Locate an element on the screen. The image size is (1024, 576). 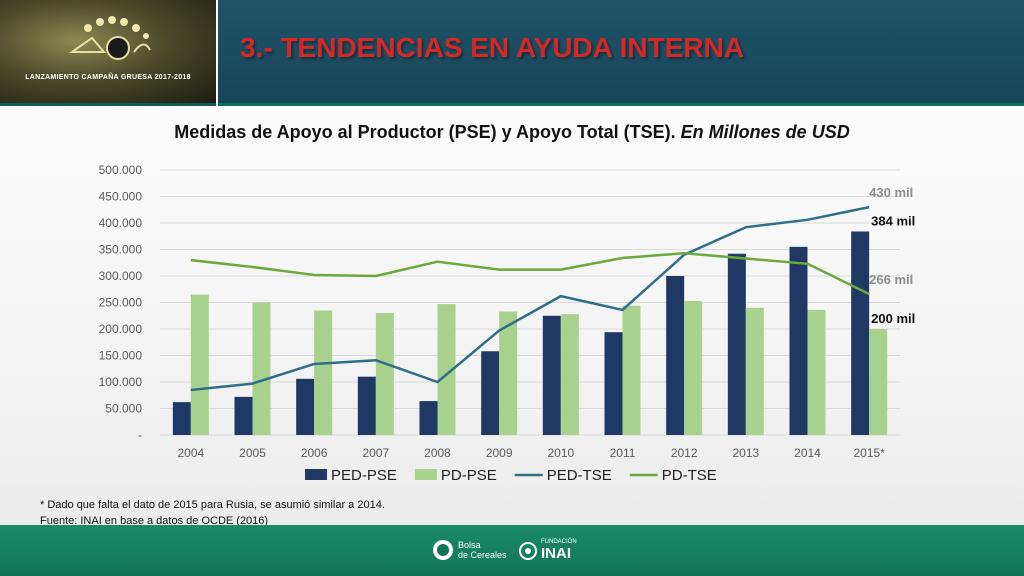
page-title: 3.- TENDENCIAS EN AYUDA INTERNA is located at coordinates (492, 47).